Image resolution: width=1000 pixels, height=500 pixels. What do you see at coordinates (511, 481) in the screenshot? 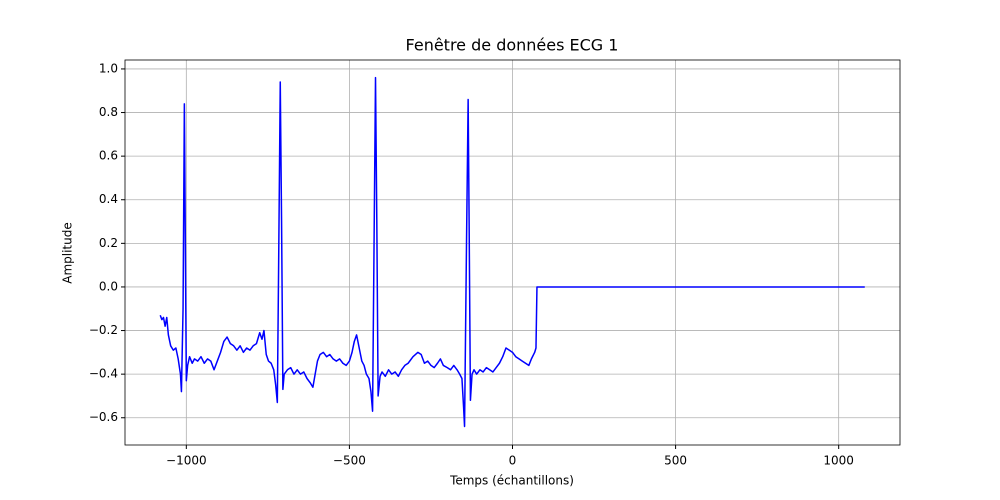
I see `x-axis-label: Temps (échantillons)` at bounding box center [511, 481].